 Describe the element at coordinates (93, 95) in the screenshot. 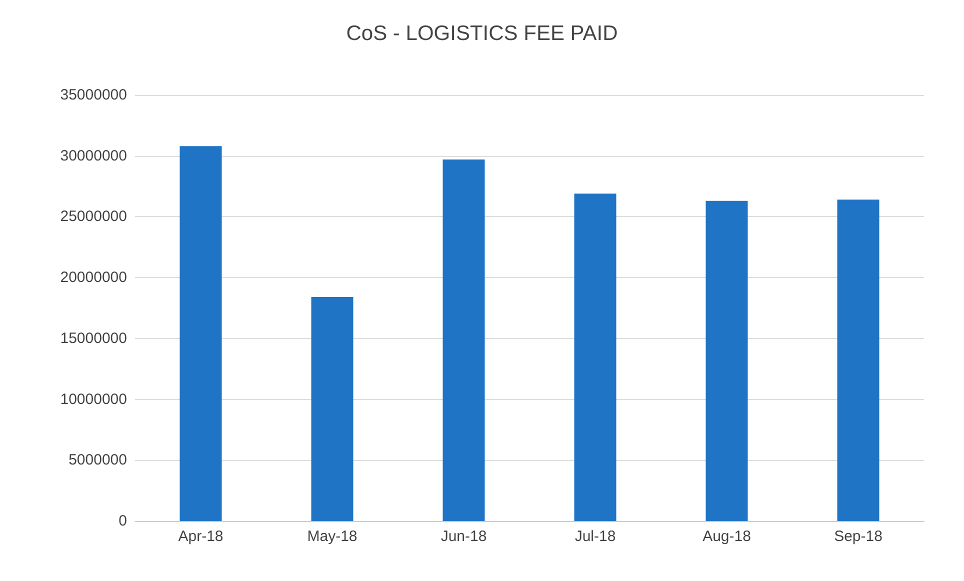

I see `y-tick-label: 35000000` at that location.